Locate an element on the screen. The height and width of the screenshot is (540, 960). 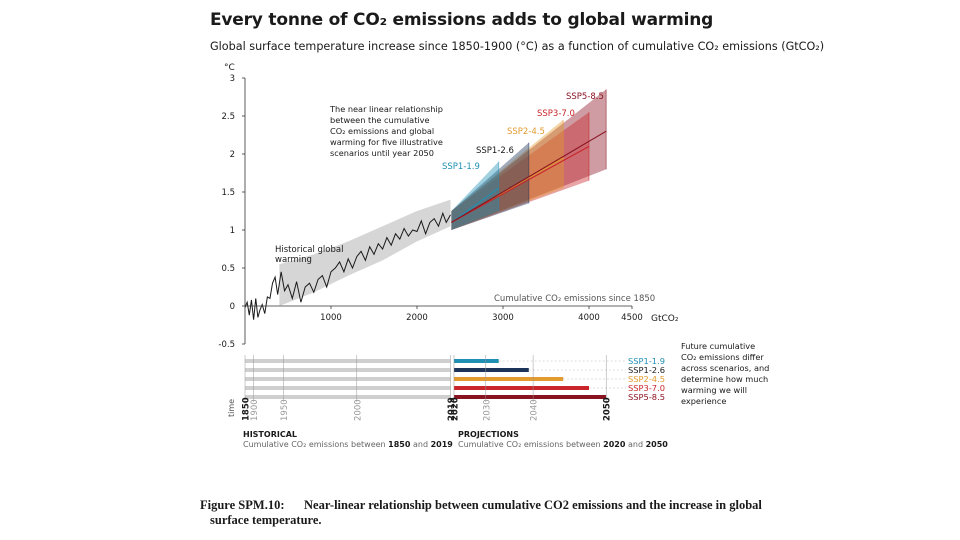
y-tick-label: 2 is located at coordinates (232, 155).